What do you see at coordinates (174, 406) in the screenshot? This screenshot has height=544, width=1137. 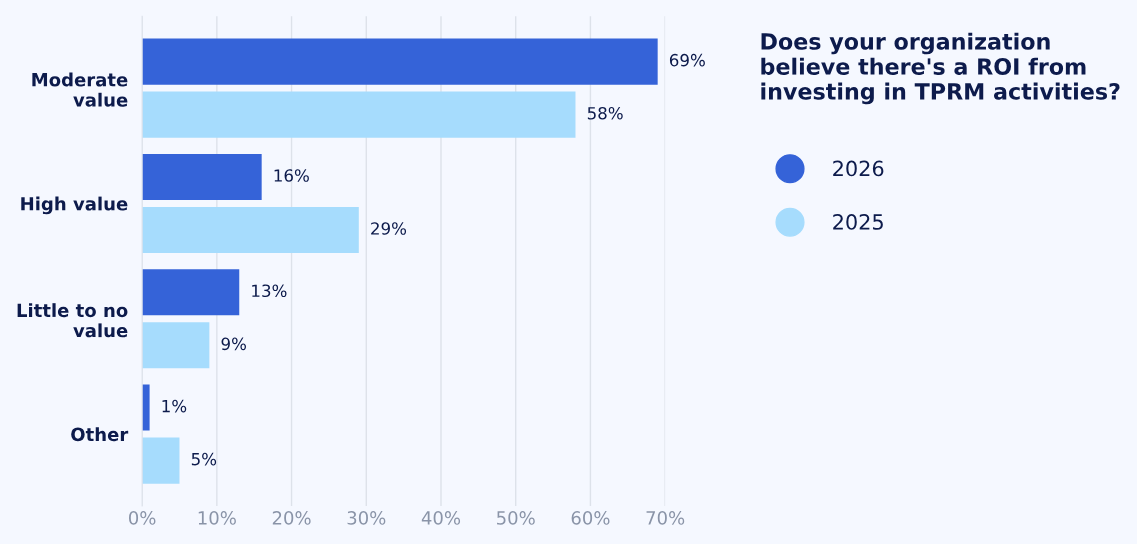 I see `data-label: 1%` at bounding box center [174, 406].